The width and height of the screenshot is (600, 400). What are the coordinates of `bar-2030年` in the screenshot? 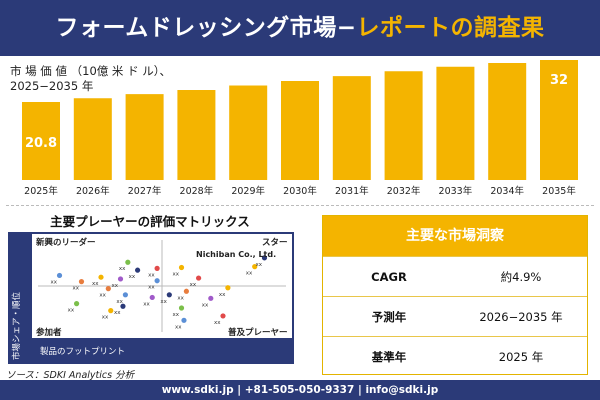 It's located at (300, 130).